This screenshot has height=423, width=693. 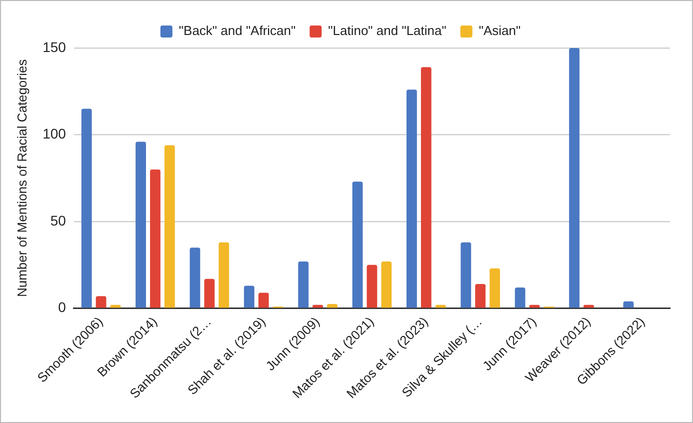 What do you see at coordinates (387, 30) in the screenshot?
I see `legend-label: "Latino" and "Latina"` at bounding box center [387, 30].